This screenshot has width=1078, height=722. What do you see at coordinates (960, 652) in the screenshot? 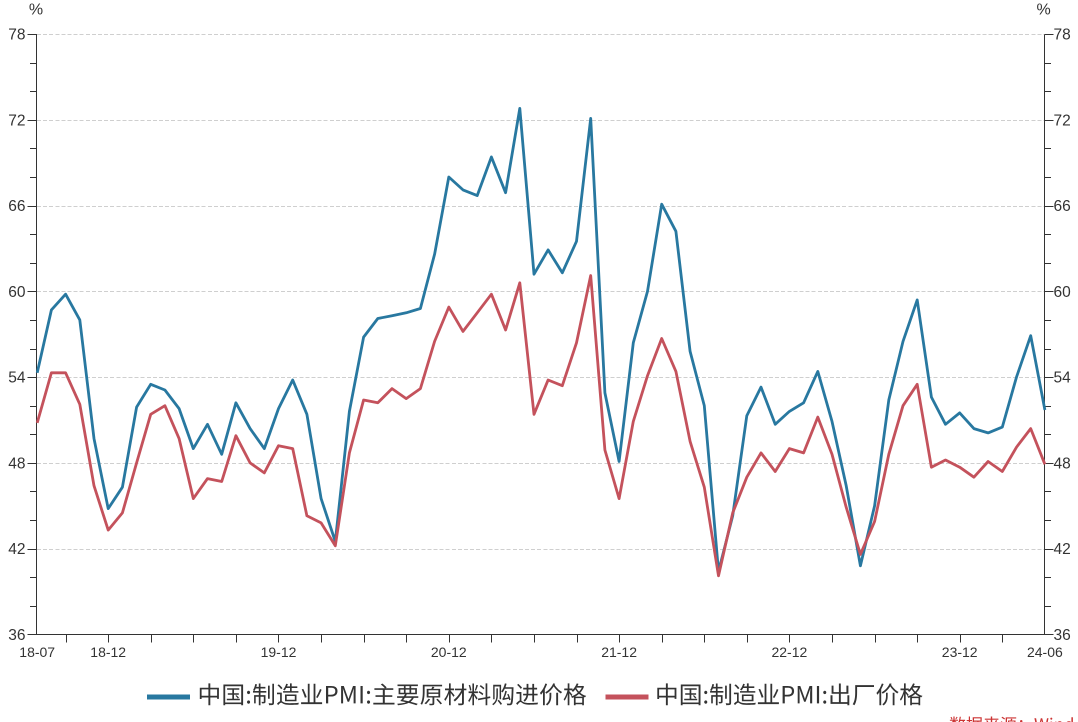
I see `svg-text: 23-12` at bounding box center [960, 652].